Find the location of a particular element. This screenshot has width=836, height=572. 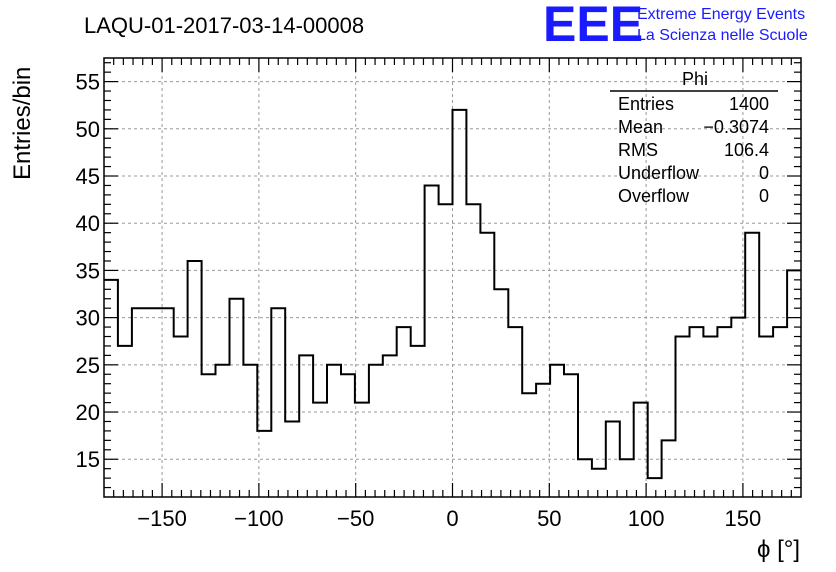

y-tick-label: 50 is located at coordinates (88, 129).